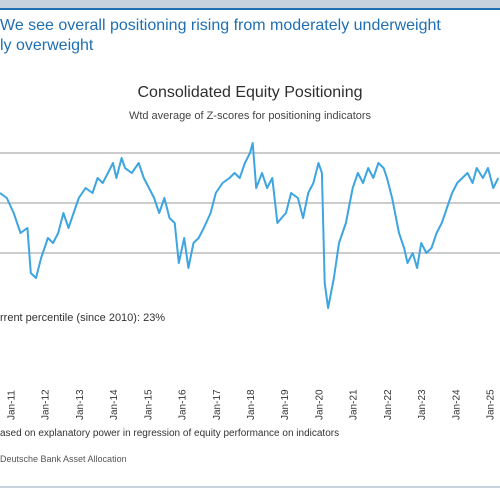  What do you see at coordinates (46, 404) in the screenshot?
I see `x-tick-label: Jan-12` at bounding box center [46, 404].